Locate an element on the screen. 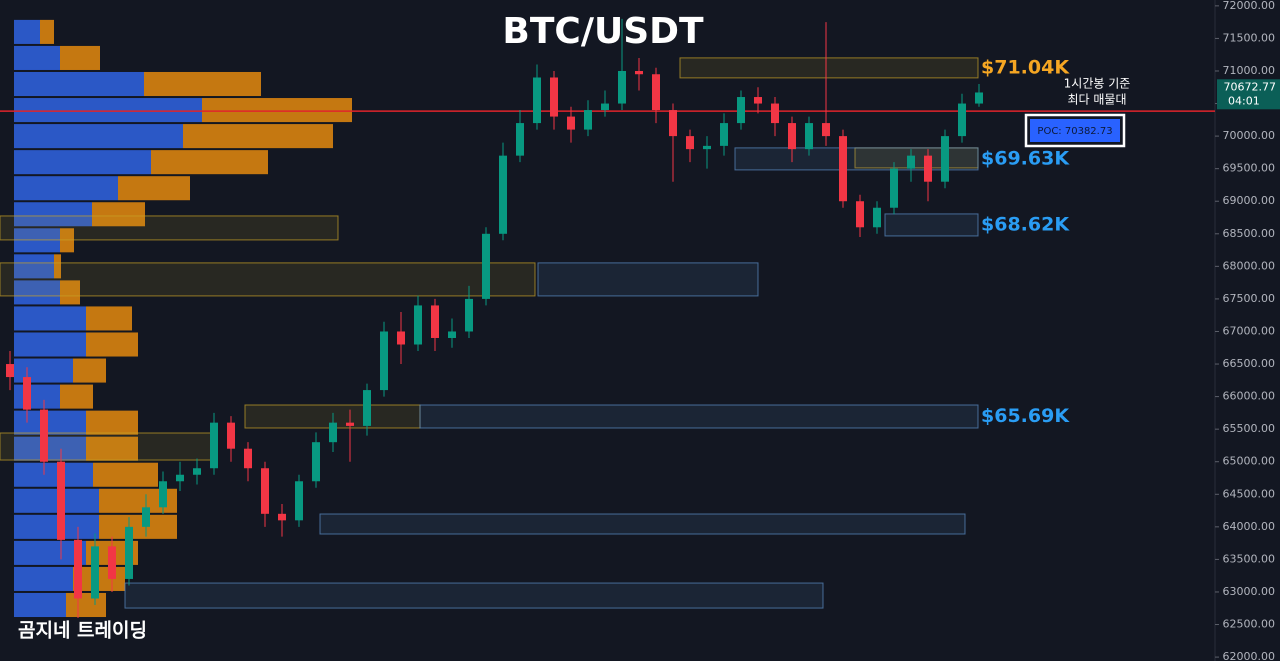 The height and width of the screenshot is (661, 1280). y-tick-label: 67000.00 is located at coordinates (1249, 330).